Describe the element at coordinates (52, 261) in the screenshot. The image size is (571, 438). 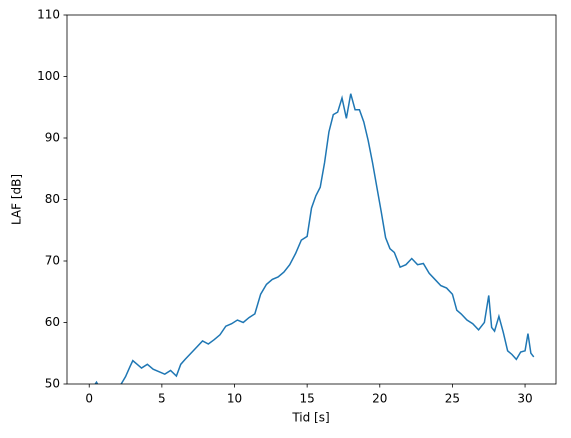
I see `y-tick-label: 70` at that location.